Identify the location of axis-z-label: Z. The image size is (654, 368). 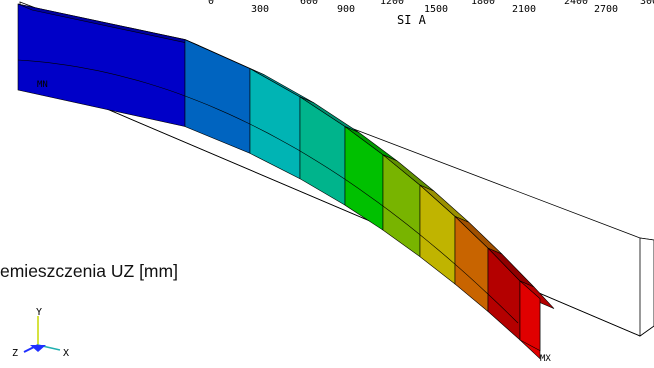
(15, 353).